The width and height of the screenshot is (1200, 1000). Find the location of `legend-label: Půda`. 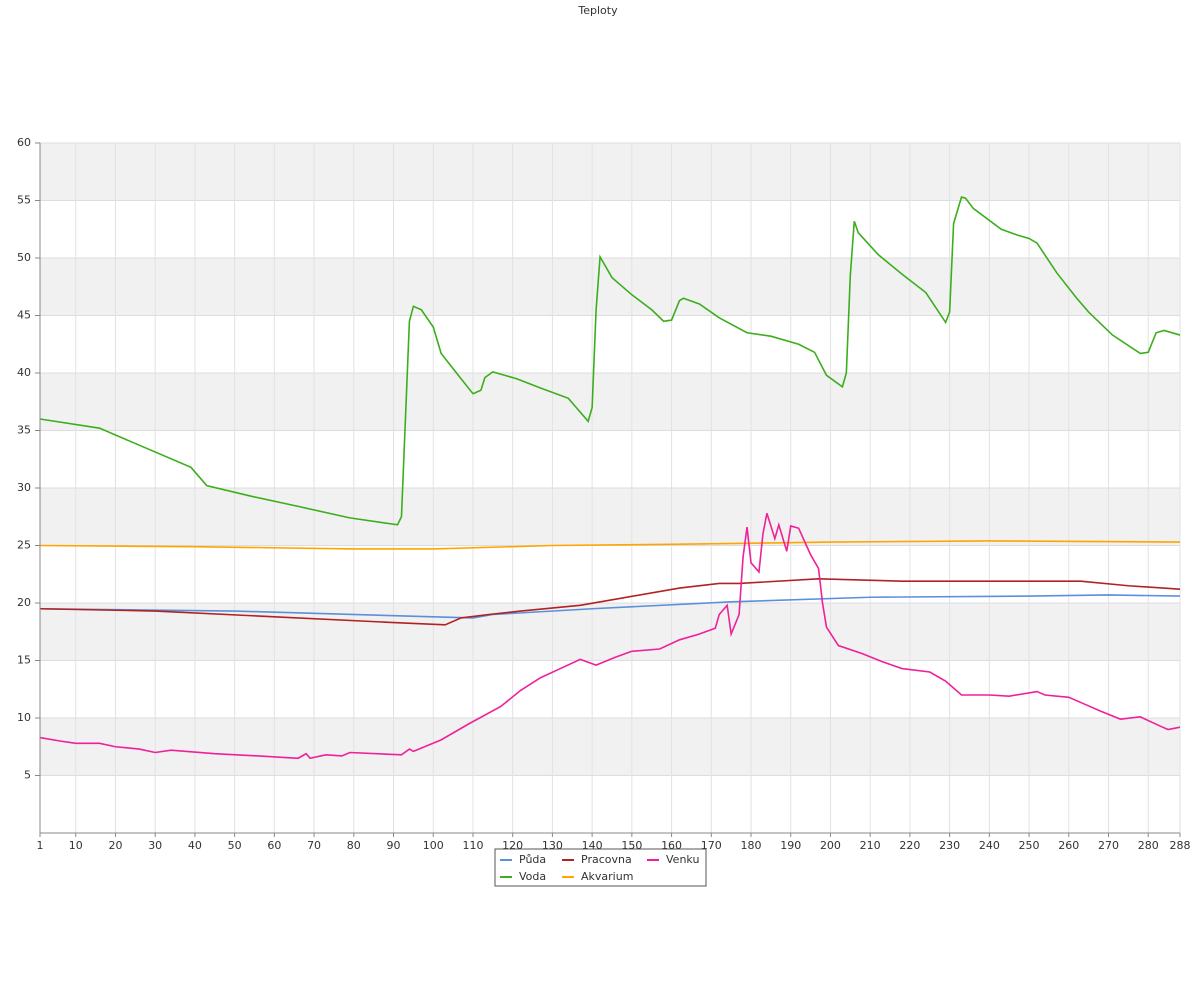

legend-label: Půda is located at coordinates (532, 859).